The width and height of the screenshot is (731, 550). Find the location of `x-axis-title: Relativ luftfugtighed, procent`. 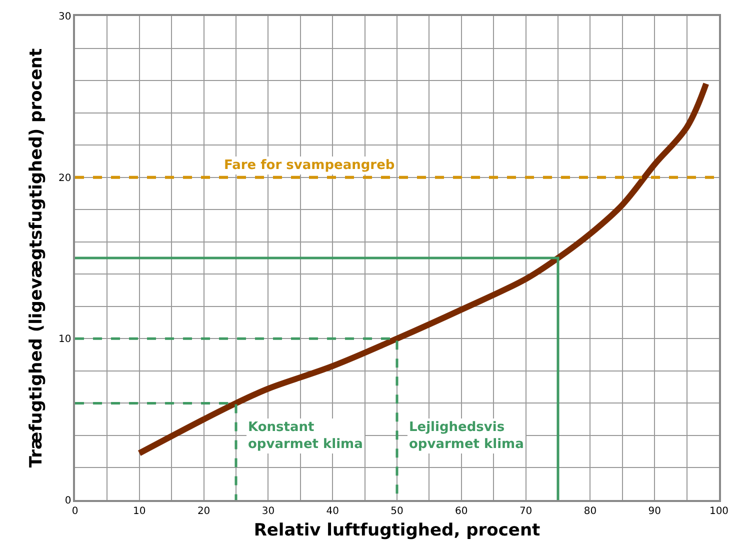

x-axis-title: Relativ luftfugtighed, procent is located at coordinates (397, 530).